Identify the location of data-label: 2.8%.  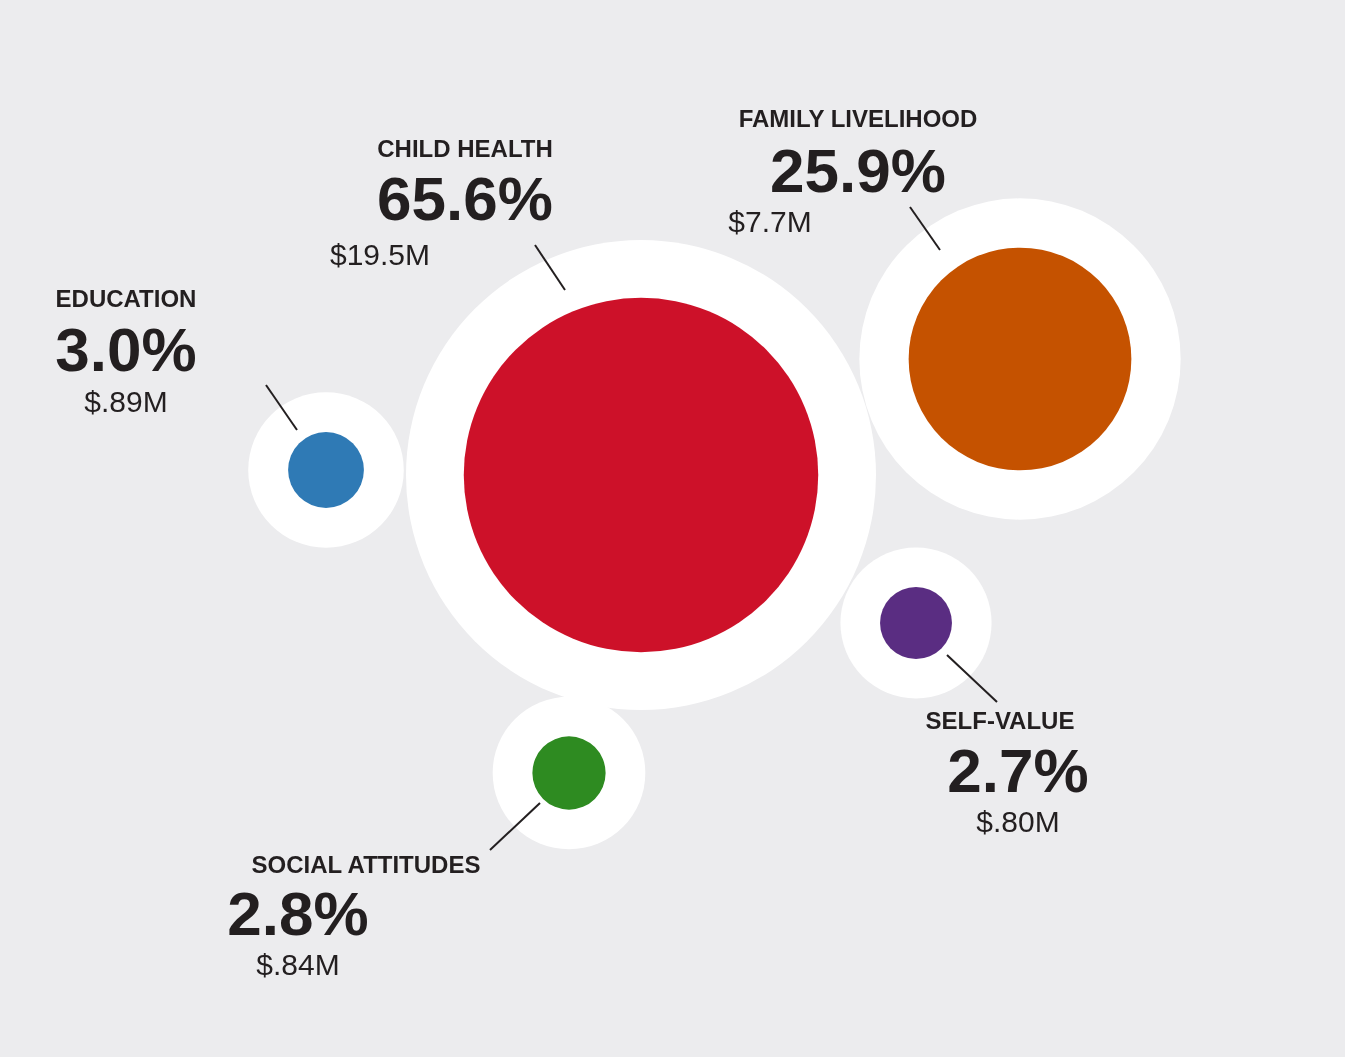
(298, 913).